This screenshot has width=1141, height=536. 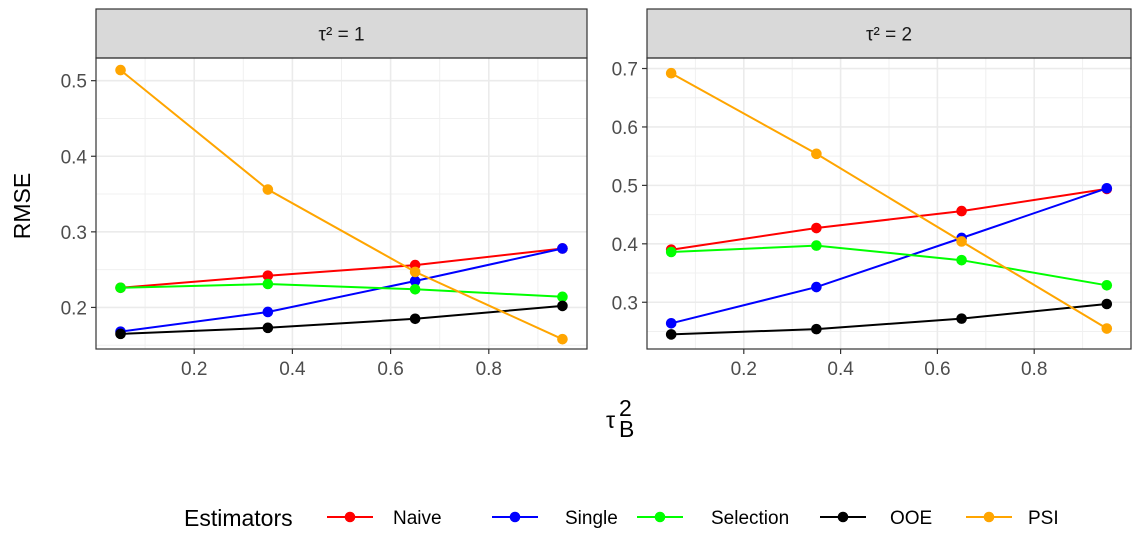 I want to click on x-axis-title: τ 2 B, so click(x=620, y=418).